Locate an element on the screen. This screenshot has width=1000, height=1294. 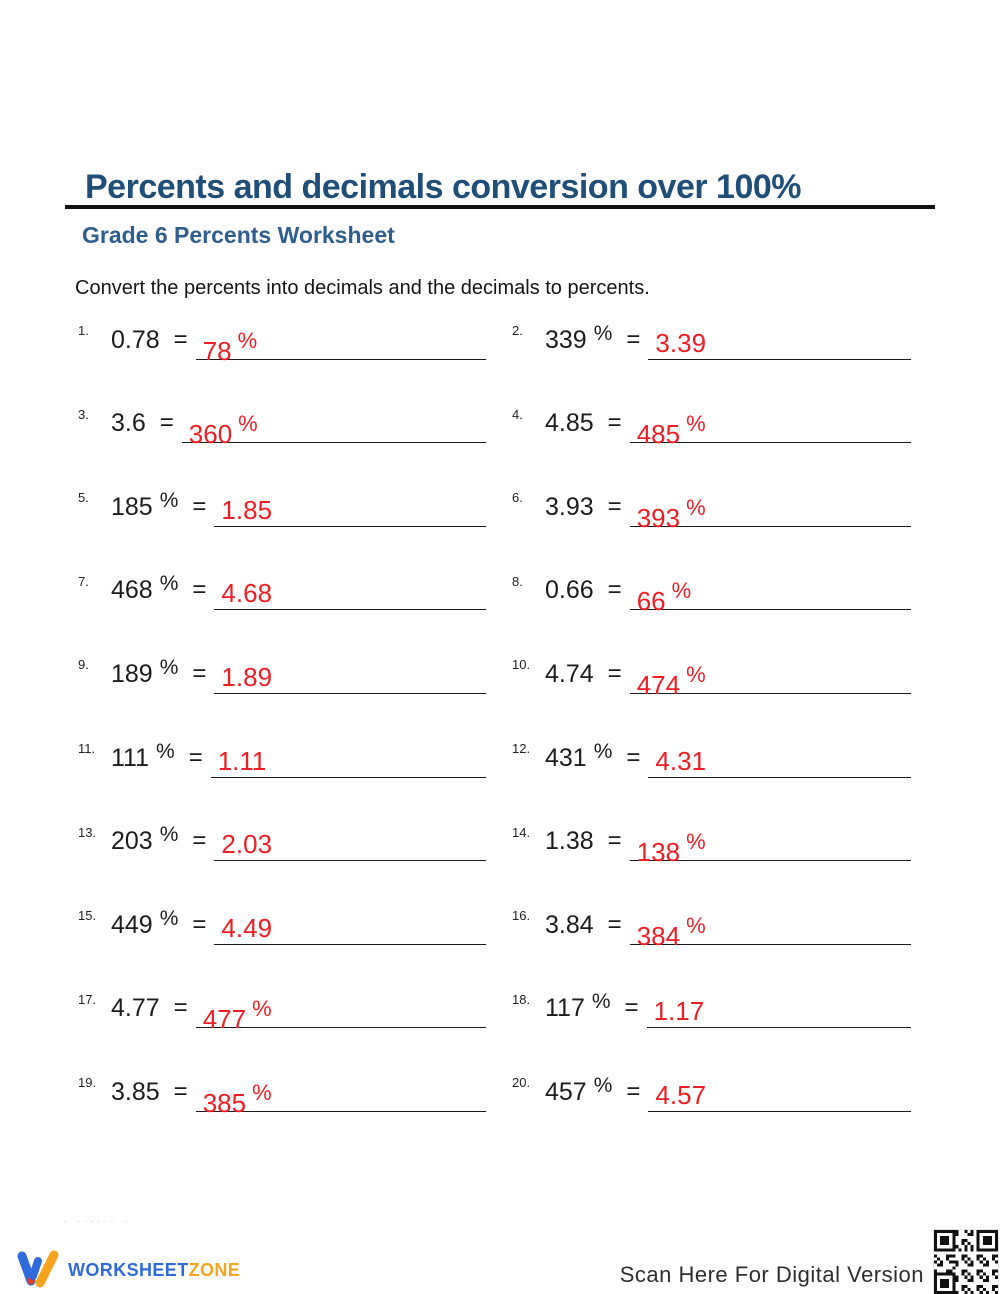
problem-number: 20. is located at coordinates (521, 1083).